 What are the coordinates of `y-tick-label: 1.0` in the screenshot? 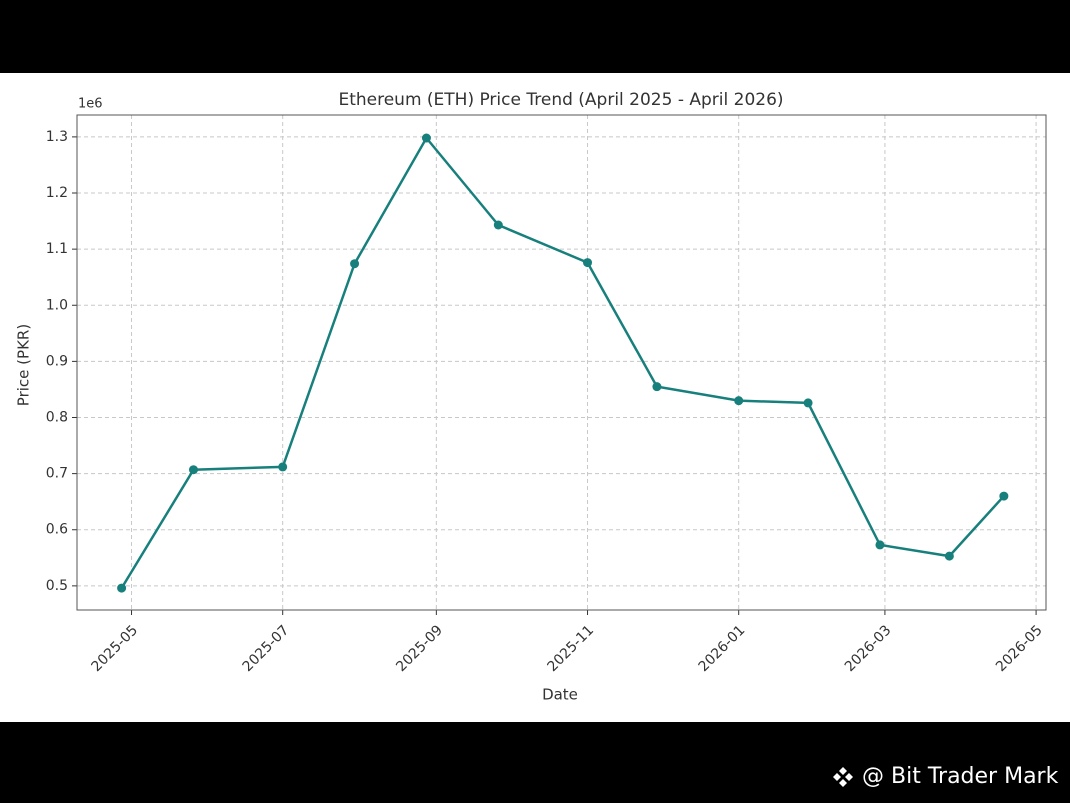 It's located at (57, 305).